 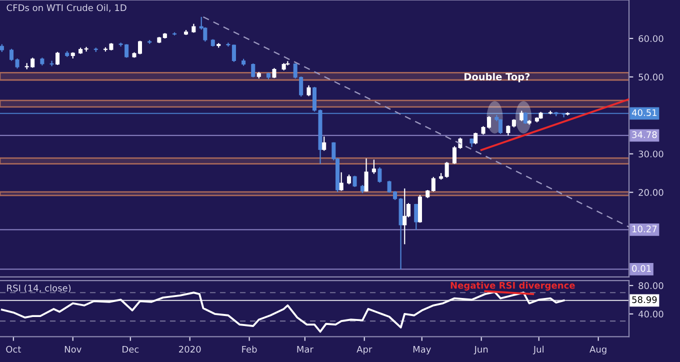 I want to click on x-tick-label: Jun, so click(x=481, y=350).